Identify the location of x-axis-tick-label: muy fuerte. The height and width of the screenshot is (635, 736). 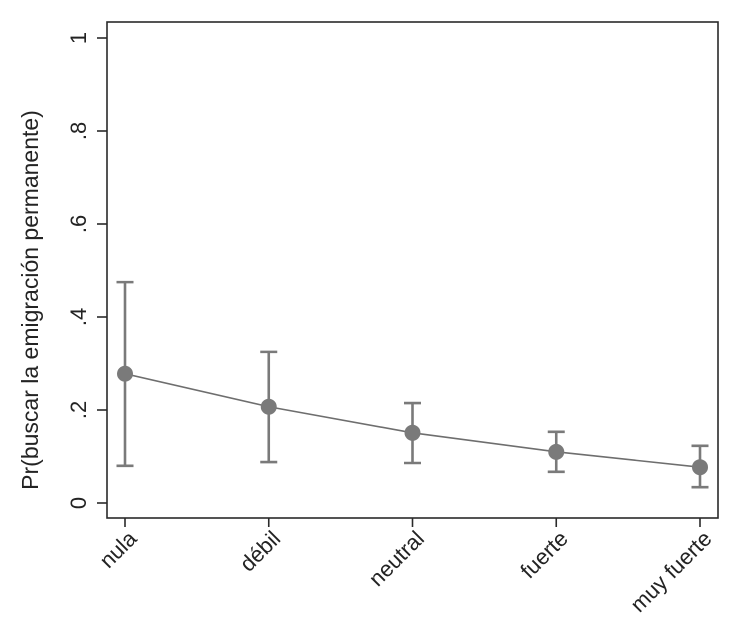
(670, 571).